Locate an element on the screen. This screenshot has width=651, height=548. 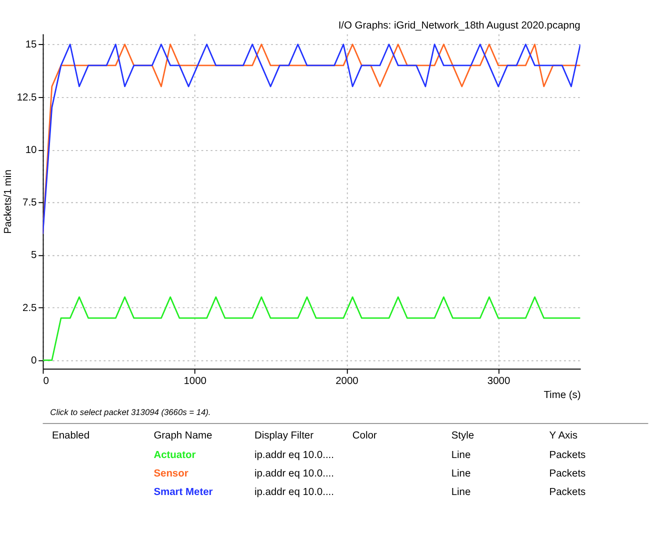
chart-title: I/O Graphs: iGrid_Network_18th August 2020.pcapng is located at coordinates (459, 26).